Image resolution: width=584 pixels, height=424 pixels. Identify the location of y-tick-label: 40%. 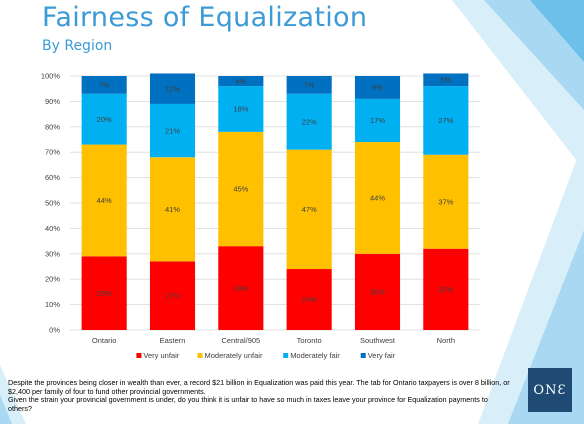
(52, 228).